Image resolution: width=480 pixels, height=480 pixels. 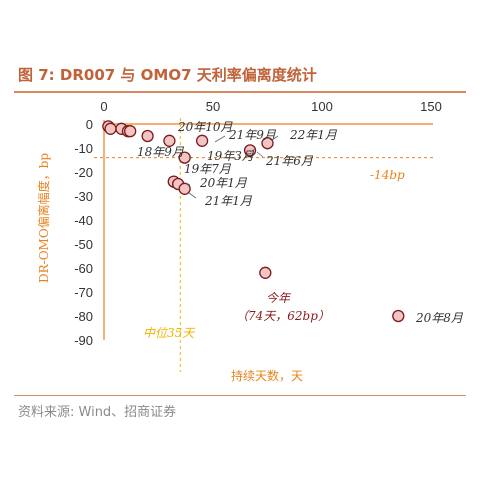 I want to click on x-tick-label: 100, so click(x=322, y=106).